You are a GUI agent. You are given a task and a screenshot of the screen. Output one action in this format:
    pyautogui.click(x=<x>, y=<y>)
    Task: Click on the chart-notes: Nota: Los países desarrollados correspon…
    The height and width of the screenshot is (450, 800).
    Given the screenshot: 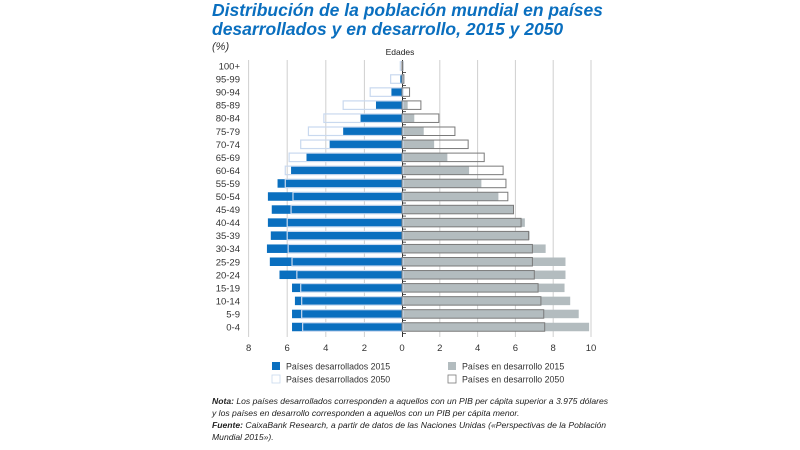 What is the action you would take?
    pyautogui.click(x=412, y=419)
    